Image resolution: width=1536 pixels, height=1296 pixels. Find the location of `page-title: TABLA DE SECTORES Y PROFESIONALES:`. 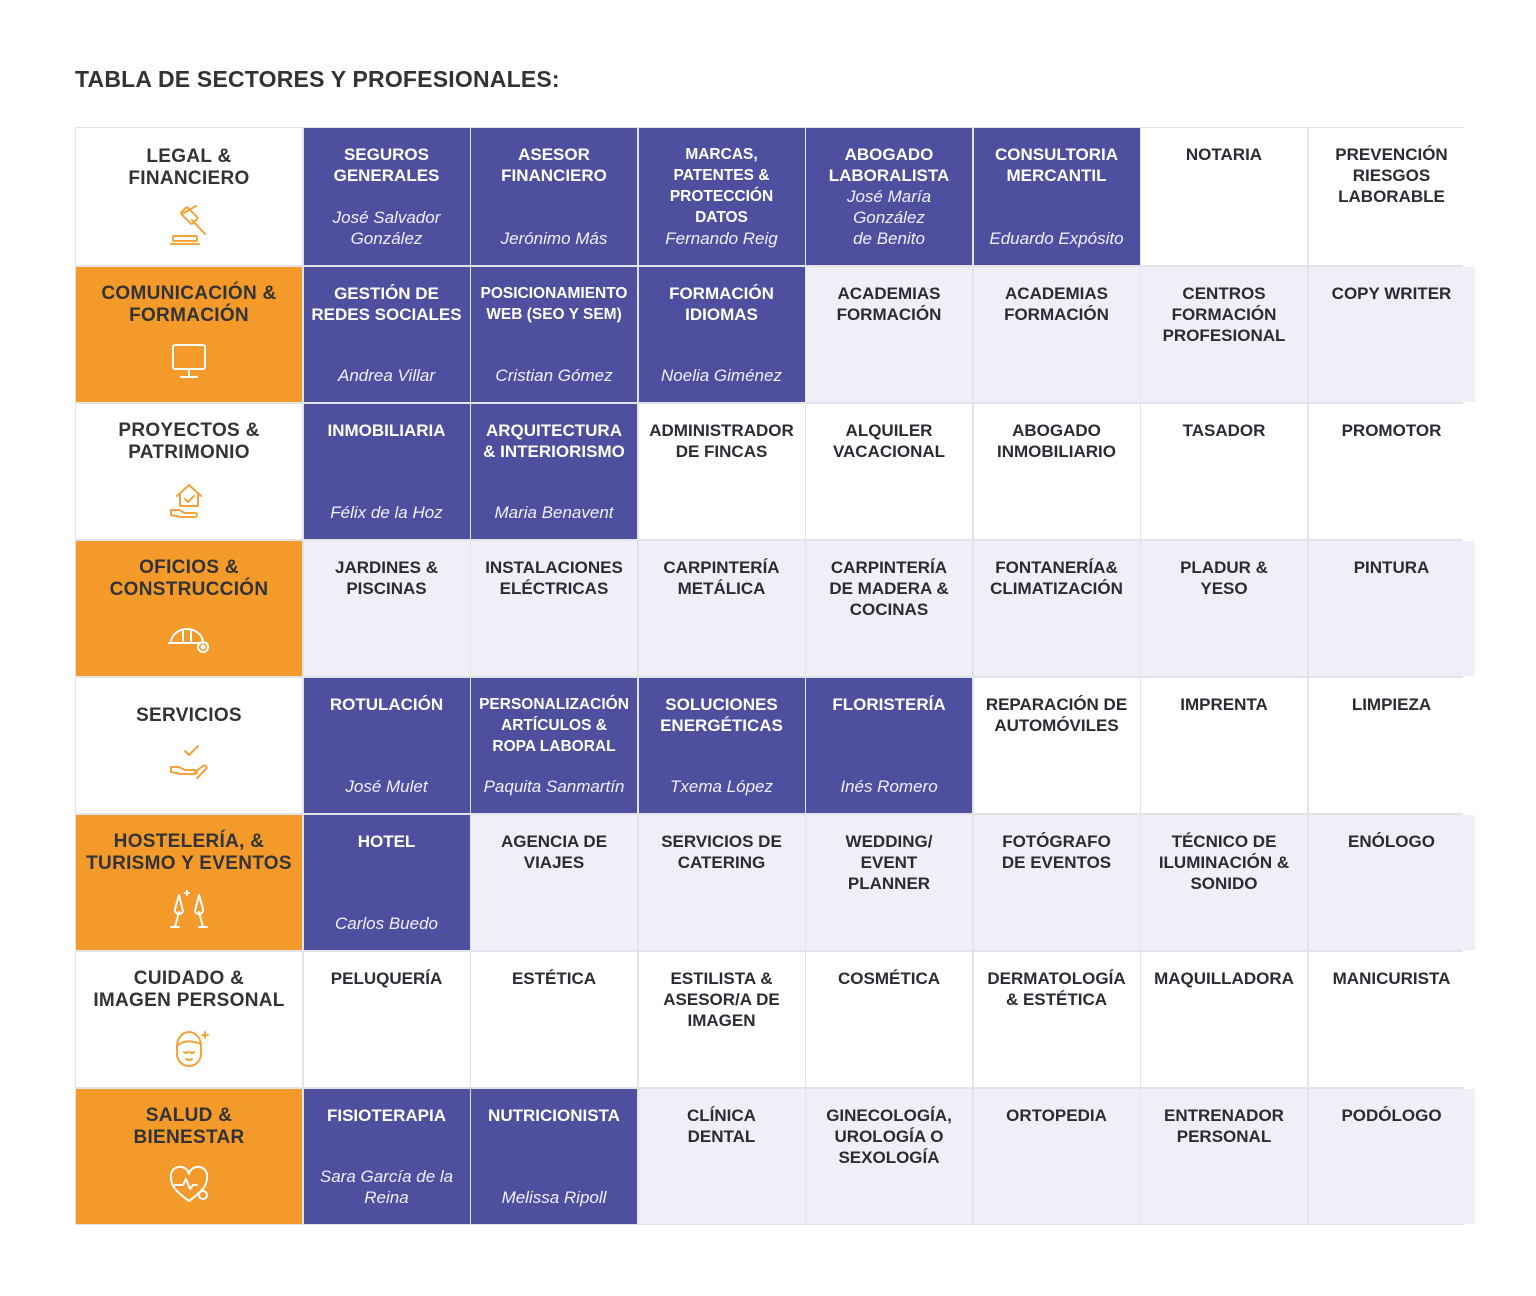

page-title: TABLA DE SECTORES Y PROFESIONALES: is located at coordinates (317, 79).